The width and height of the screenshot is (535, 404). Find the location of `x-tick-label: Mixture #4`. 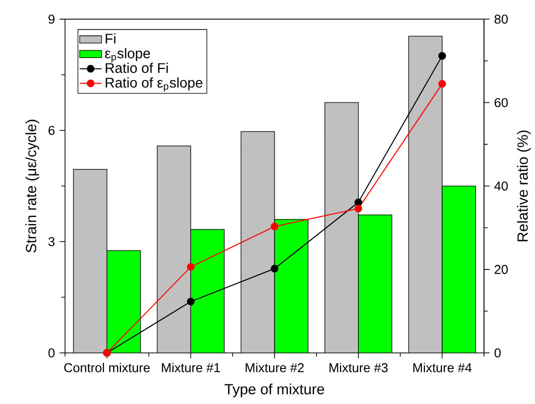

x-tick-label: Mixture #4 is located at coordinates (442, 367).